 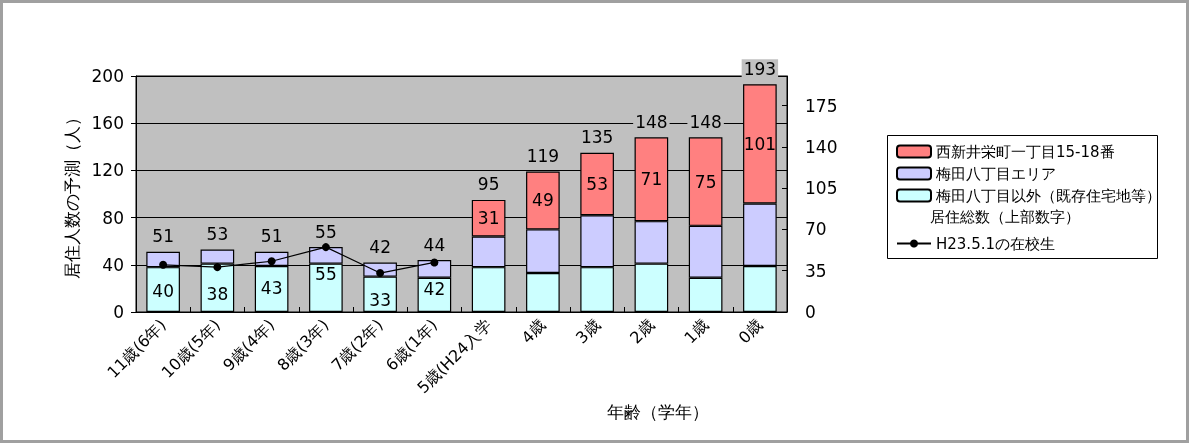 I want to click on data-label: 101, so click(x=760, y=143).